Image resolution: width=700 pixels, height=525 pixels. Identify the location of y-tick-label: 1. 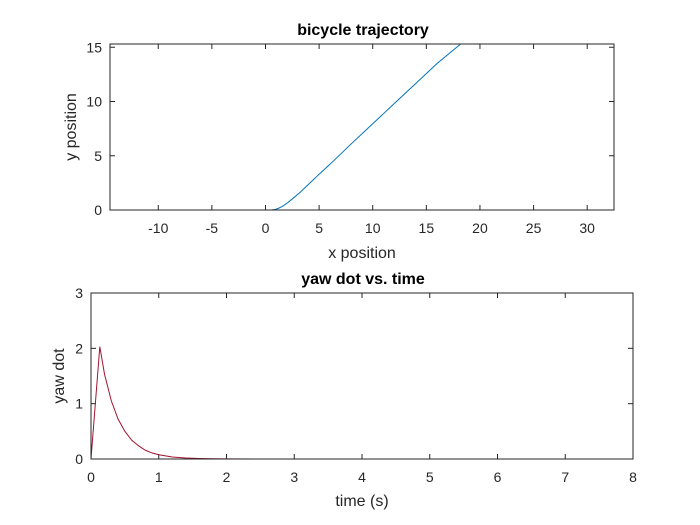
(79, 404).